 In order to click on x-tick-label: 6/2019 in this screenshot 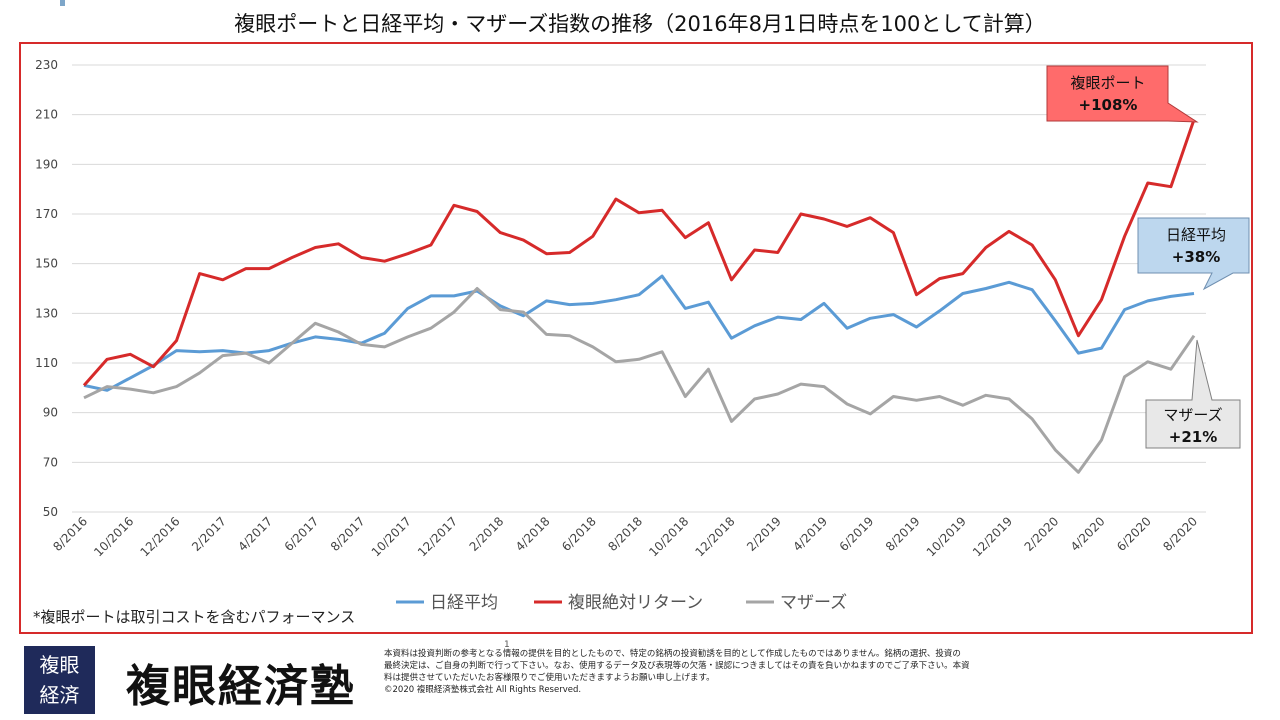, I will do `click(857, 534)`.